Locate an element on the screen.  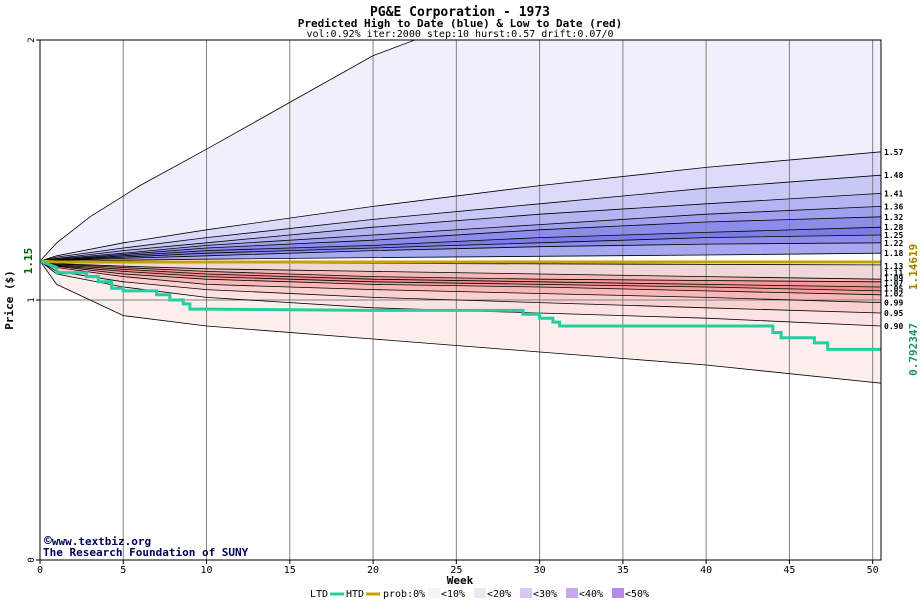
start-price-label: 1.15 is located at coordinates (28, 261).